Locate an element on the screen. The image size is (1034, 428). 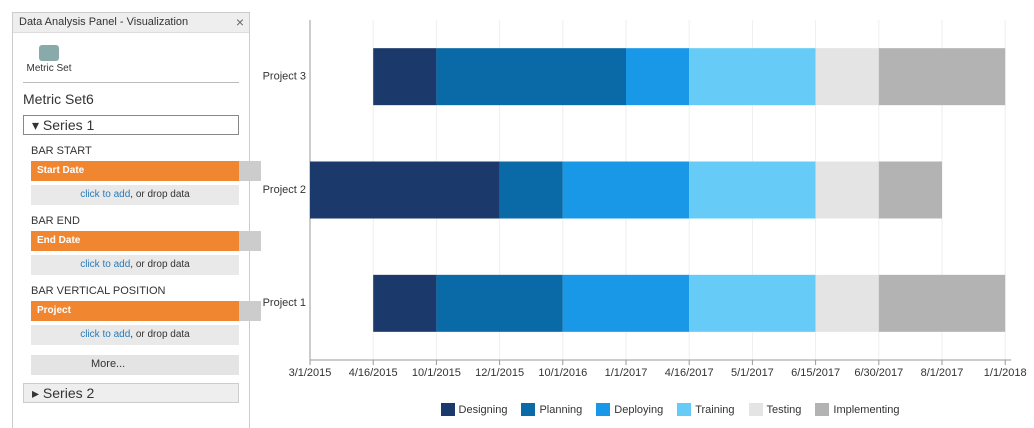
legend-label: Designing is located at coordinates (483, 409).